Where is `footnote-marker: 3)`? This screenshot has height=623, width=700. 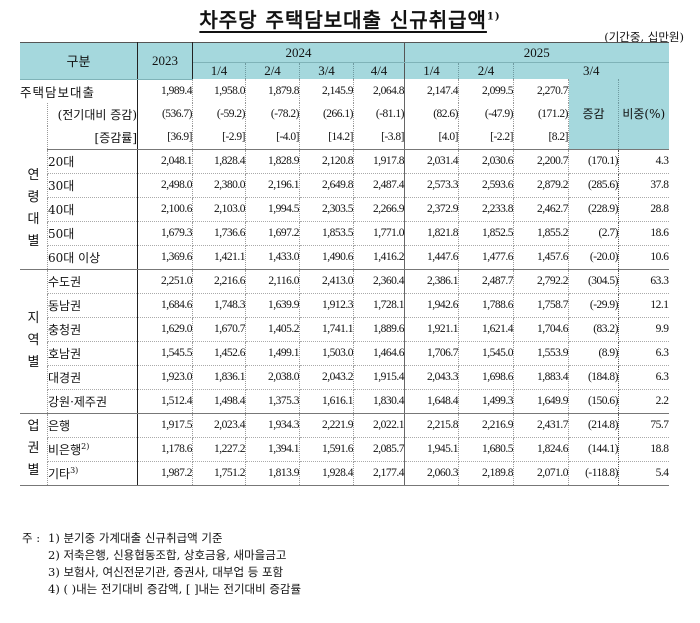
footnote-marker: 3) is located at coordinates (74, 470).